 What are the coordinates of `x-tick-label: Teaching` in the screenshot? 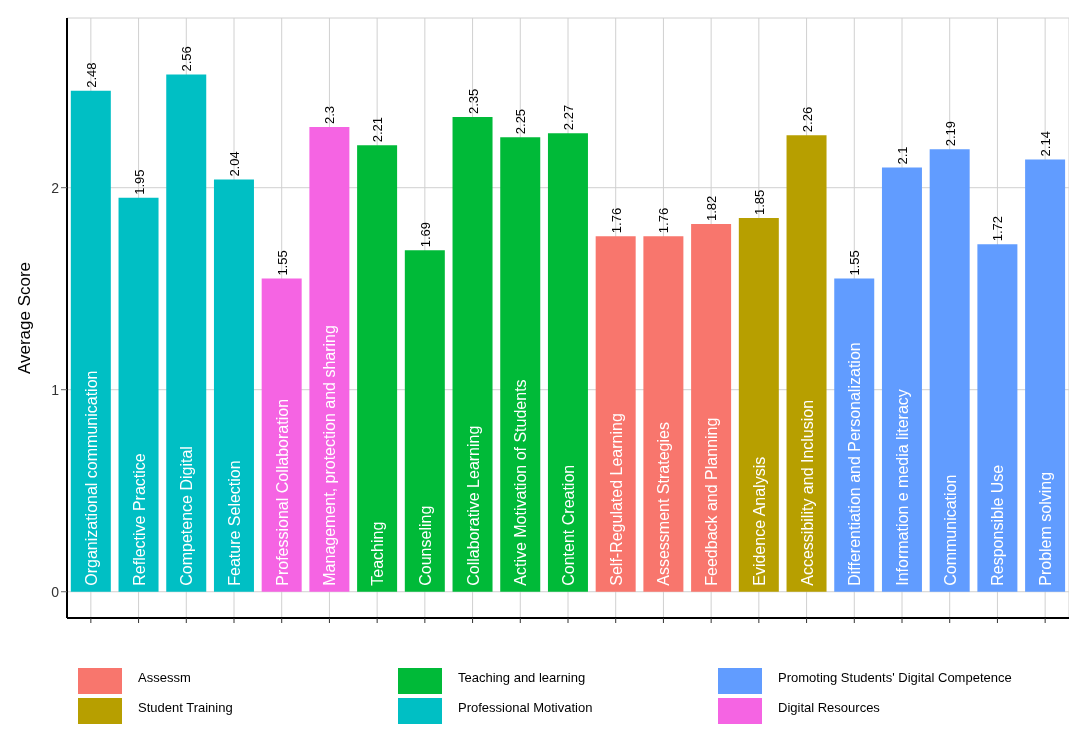 It's located at (378, 553).